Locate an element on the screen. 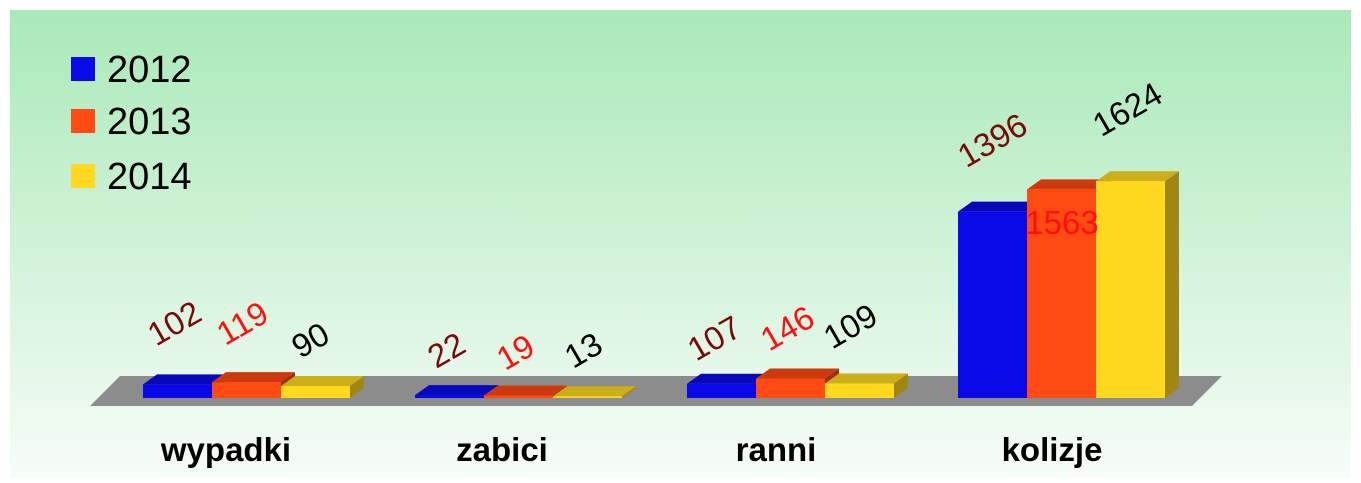 Image resolution: width=1361 pixels, height=483 pixels. legend-item-2013: 2013 is located at coordinates (131, 122).